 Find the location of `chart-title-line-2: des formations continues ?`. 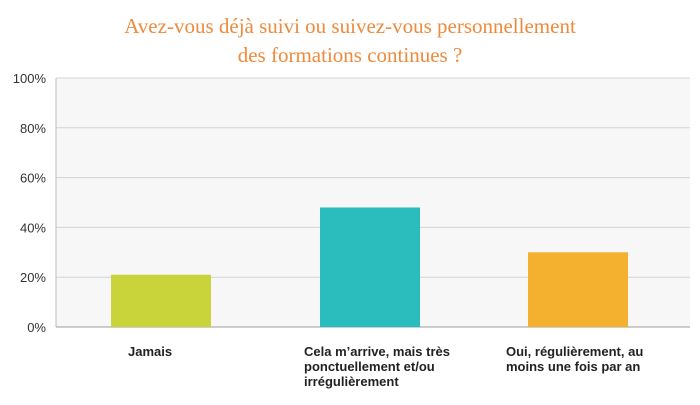

chart-title-line-2: des formations continues ? is located at coordinates (350, 55).